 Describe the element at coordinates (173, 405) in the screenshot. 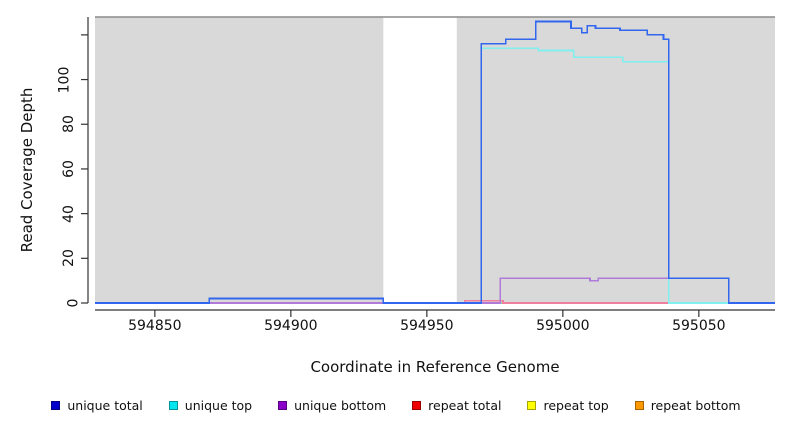

I see `legend-swatch-icon-unique-top` at that location.